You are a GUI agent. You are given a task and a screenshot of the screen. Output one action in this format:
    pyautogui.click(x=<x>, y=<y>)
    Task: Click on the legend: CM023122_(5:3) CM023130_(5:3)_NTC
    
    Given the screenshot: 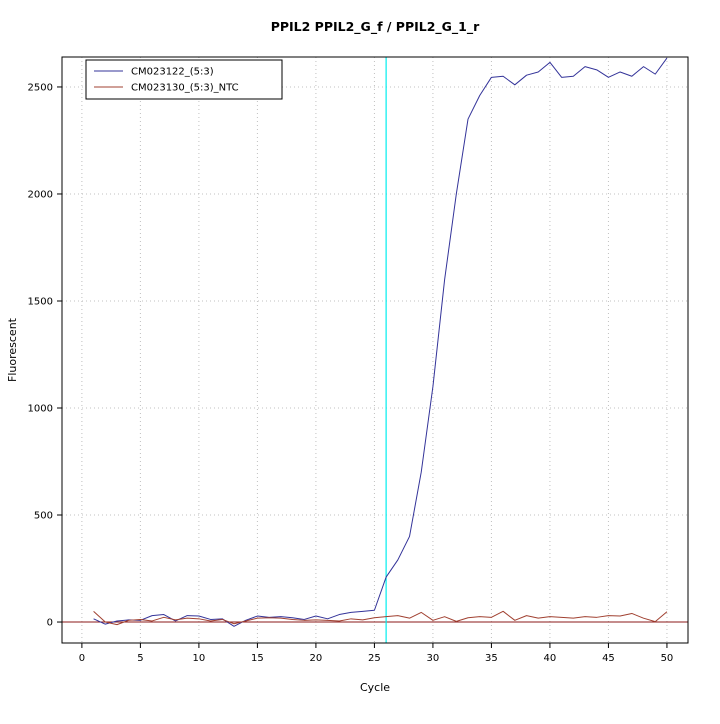 What is the action you would take?
    pyautogui.click(x=184, y=79)
    